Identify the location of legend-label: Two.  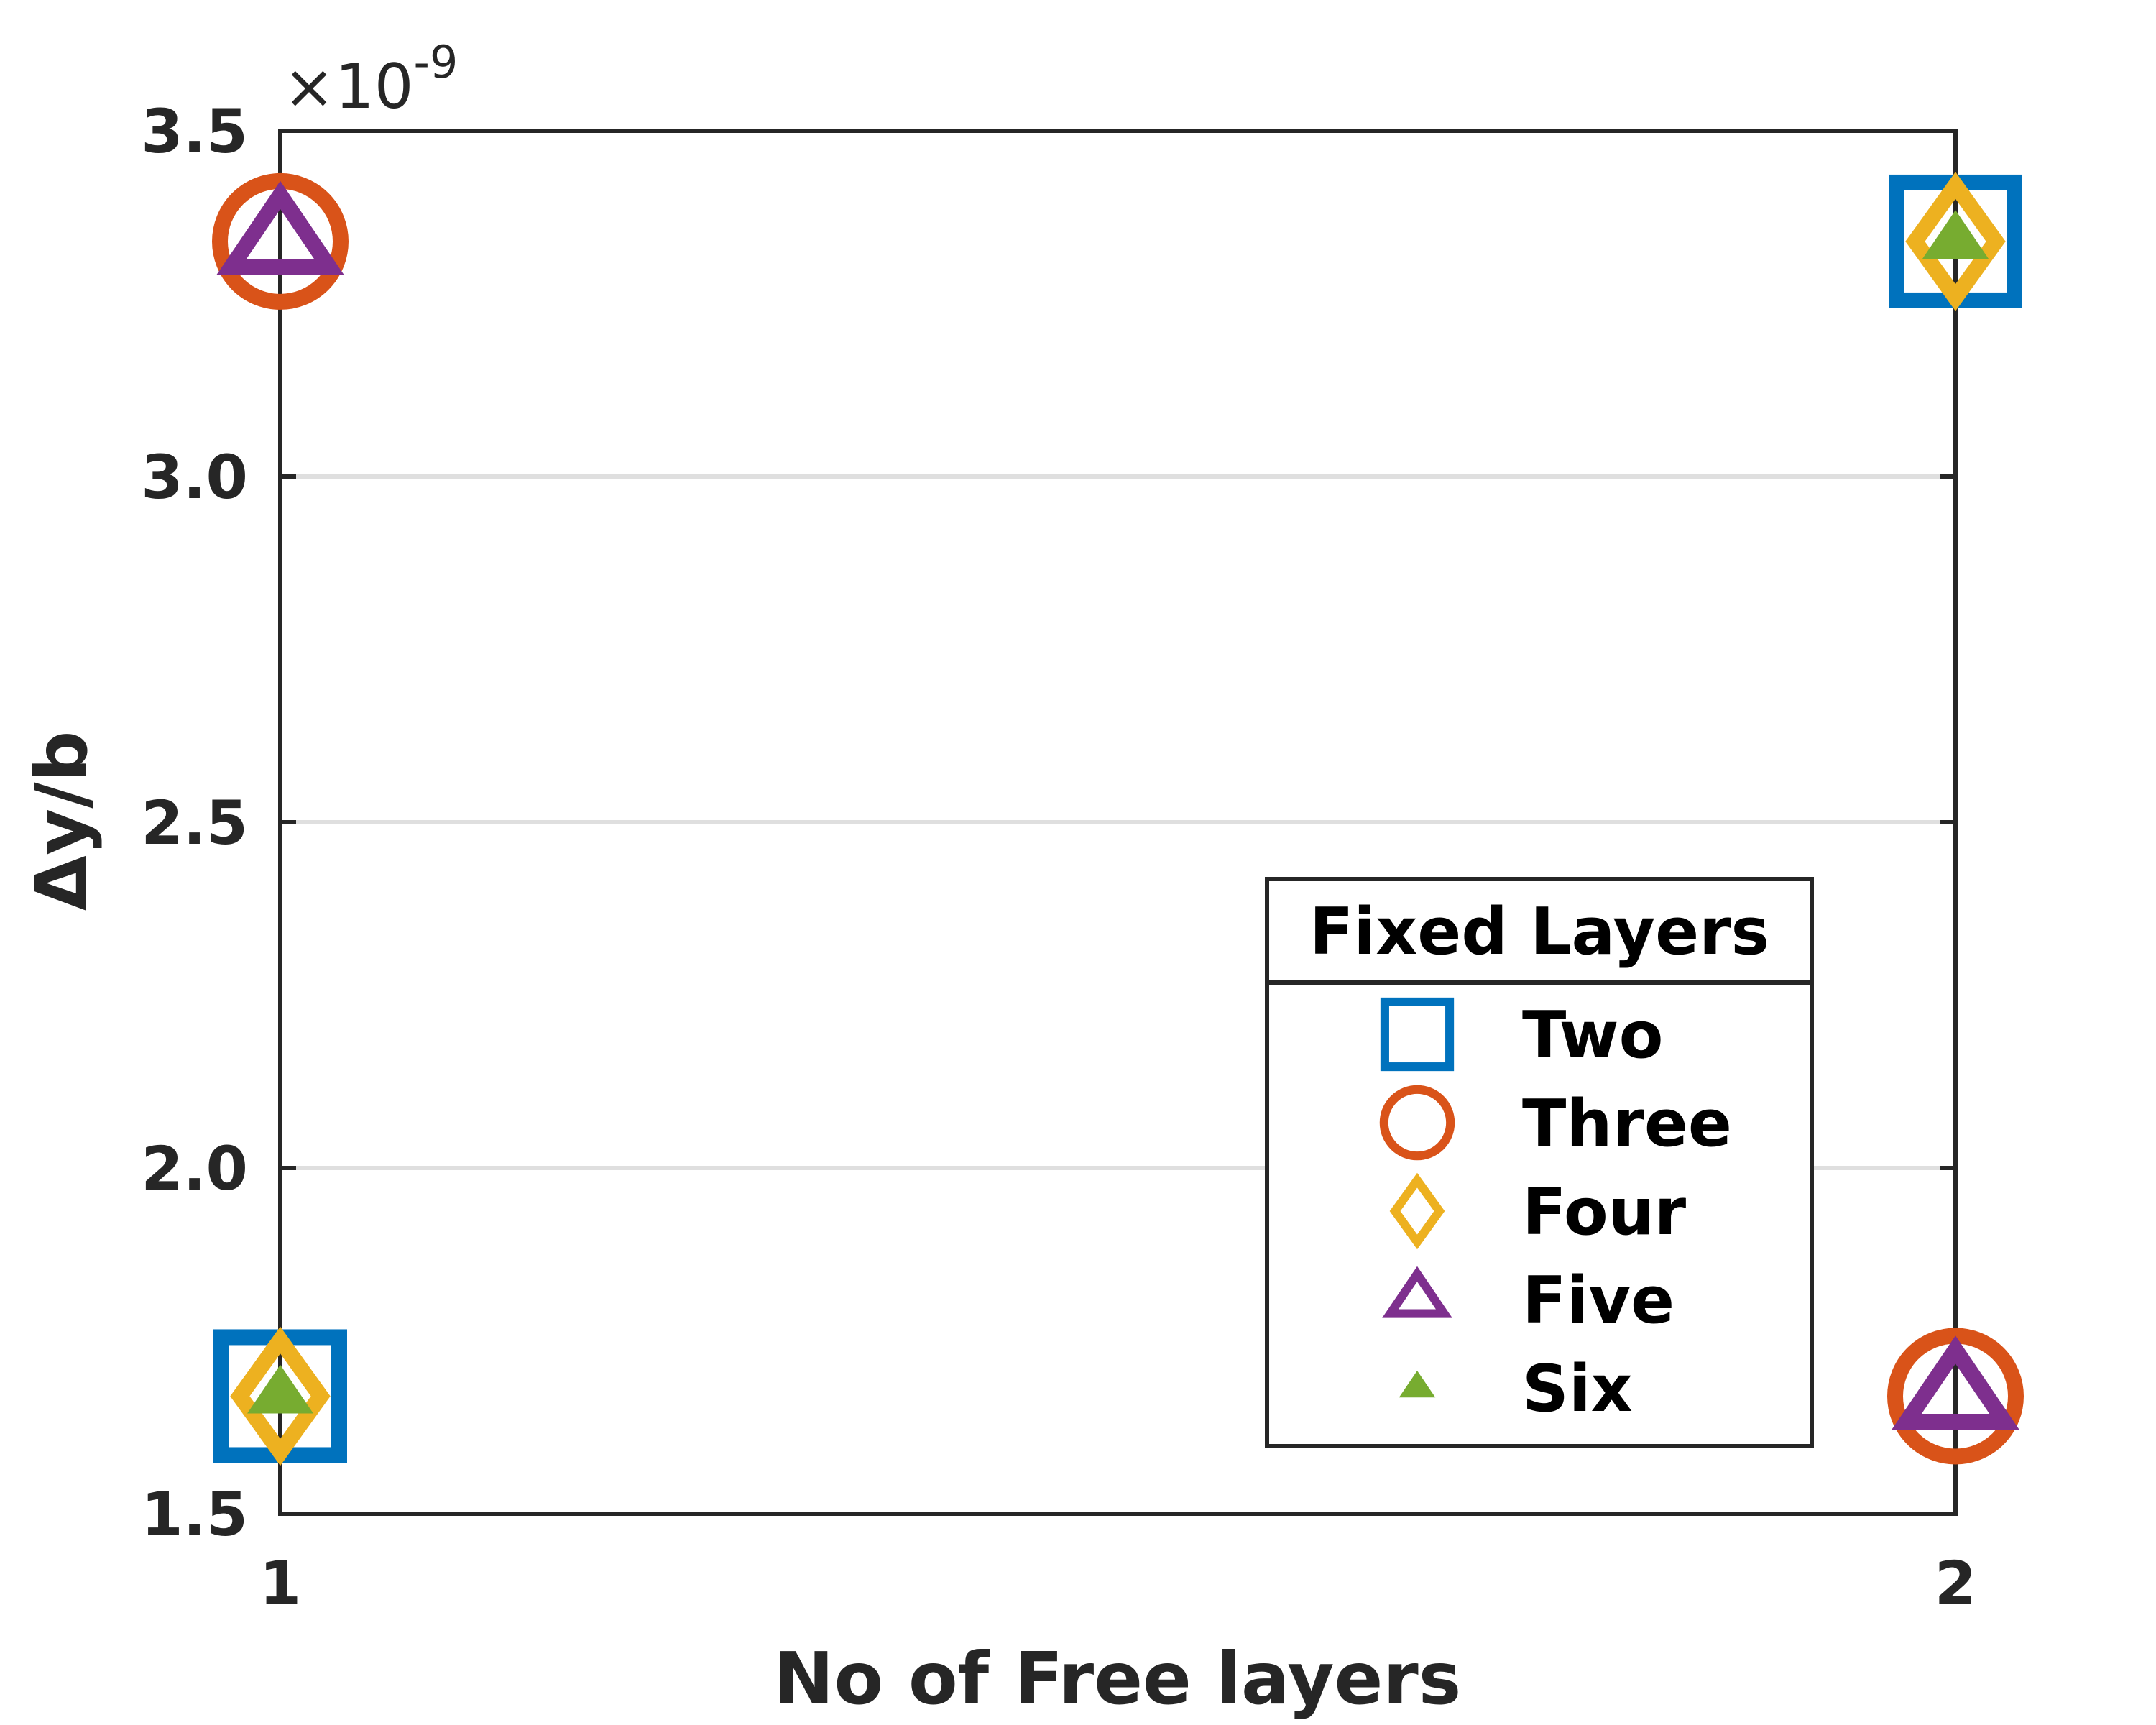
(1592, 1035).